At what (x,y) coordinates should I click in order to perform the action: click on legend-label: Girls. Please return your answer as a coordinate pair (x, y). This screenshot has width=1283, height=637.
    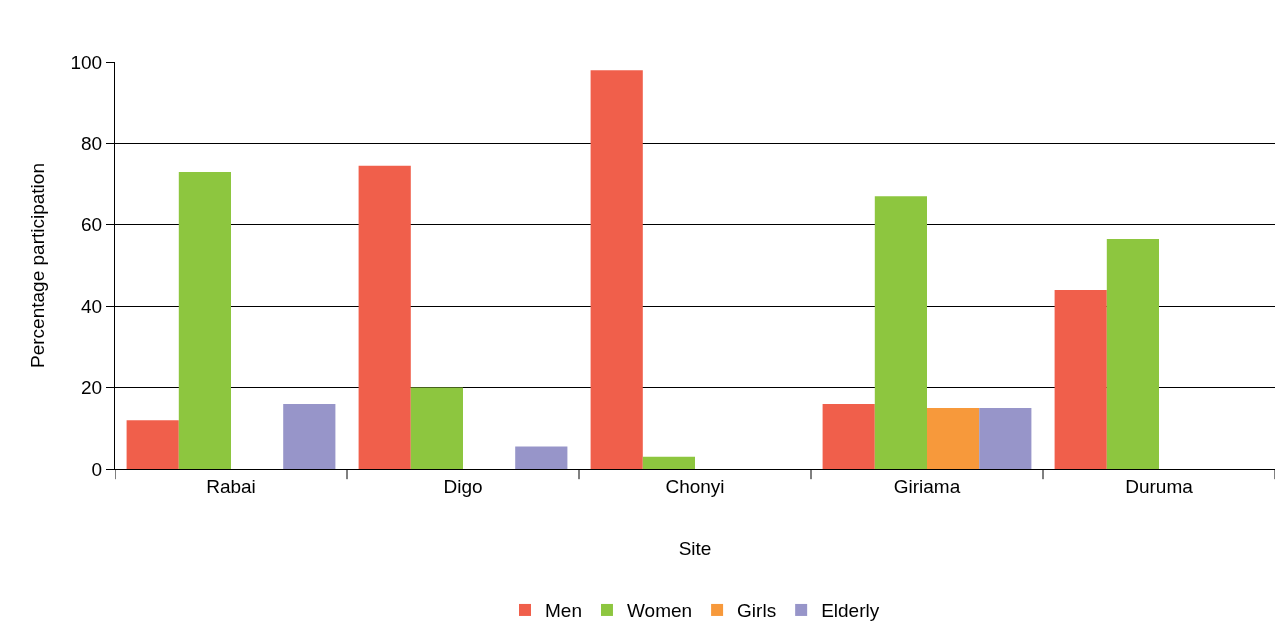
    Looking at the image, I should click on (757, 611).